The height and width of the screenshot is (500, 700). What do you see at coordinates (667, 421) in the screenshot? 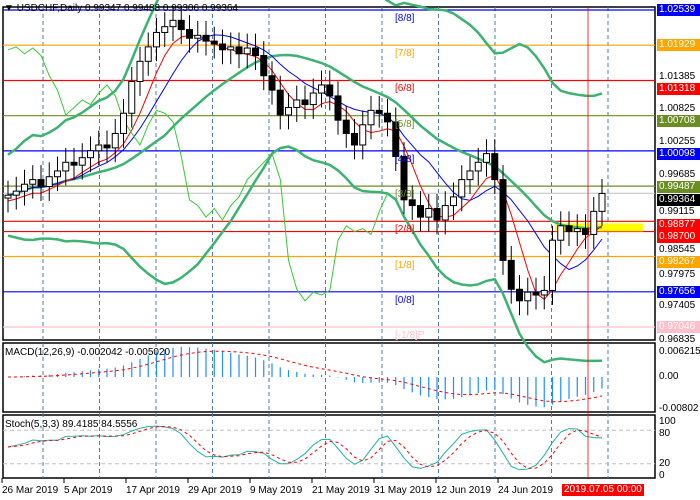
I see `stoch-axis-tick: 100` at bounding box center [667, 421].